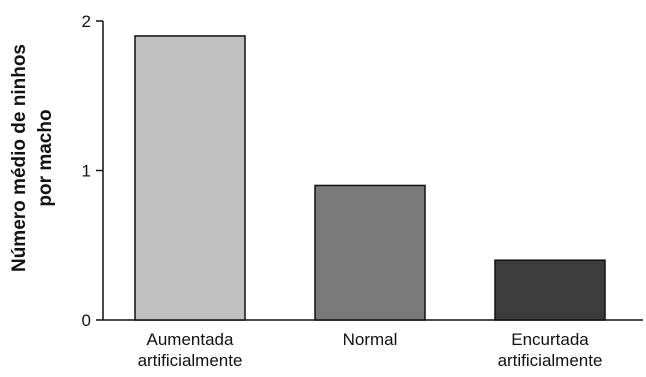 This screenshot has height=377, width=646. Describe the element at coordinates (86, 171) in the screenshot. I see `y-tick-label: 1` at that location.